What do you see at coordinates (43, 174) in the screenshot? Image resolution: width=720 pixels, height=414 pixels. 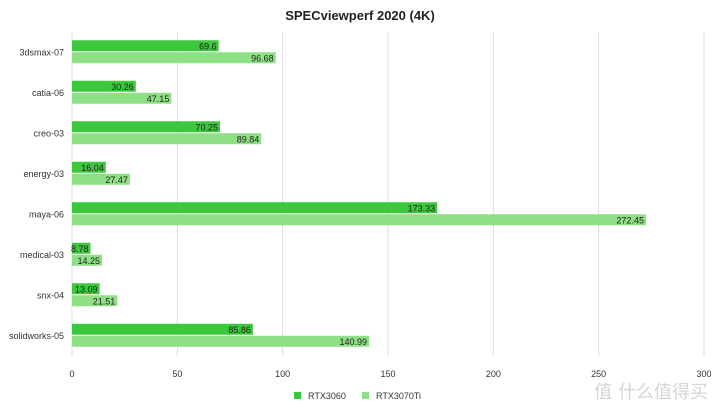 I see `category-label: energy-03` at bounding box center [43, 174].